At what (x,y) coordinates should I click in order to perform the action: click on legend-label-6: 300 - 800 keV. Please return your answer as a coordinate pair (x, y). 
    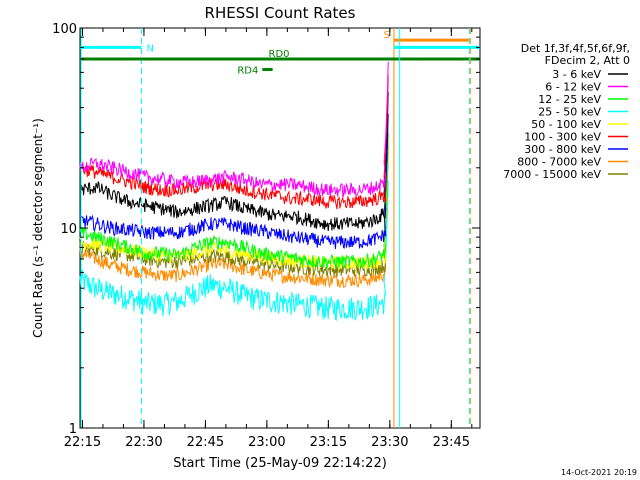
    Looking at the image, I should click on (562, 149).